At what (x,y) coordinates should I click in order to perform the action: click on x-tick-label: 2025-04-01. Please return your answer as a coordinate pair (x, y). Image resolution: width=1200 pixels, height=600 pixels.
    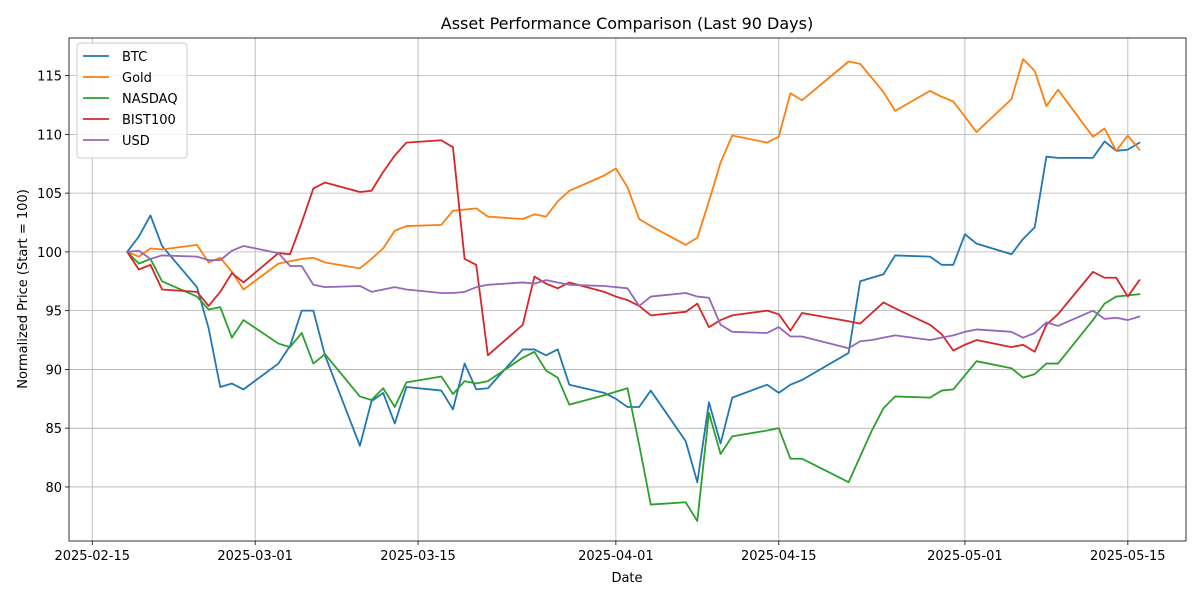
    Looking at the image, I should click on (616, 556).